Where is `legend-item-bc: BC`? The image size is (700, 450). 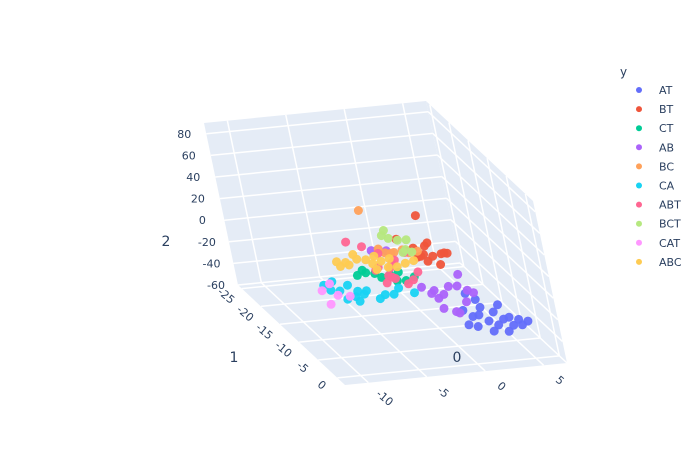
legend-item-bc: BC is located at coordinates (655, 166).